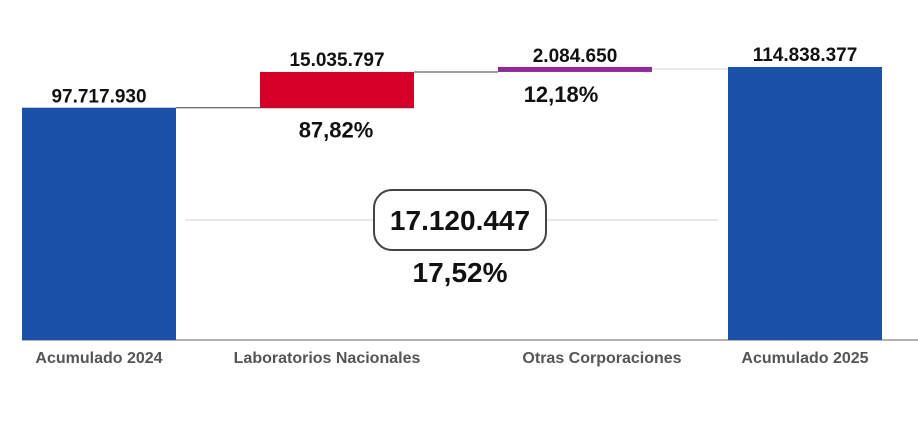  I want to click on total-increase-percent: 17,52%, so click(460, 272).